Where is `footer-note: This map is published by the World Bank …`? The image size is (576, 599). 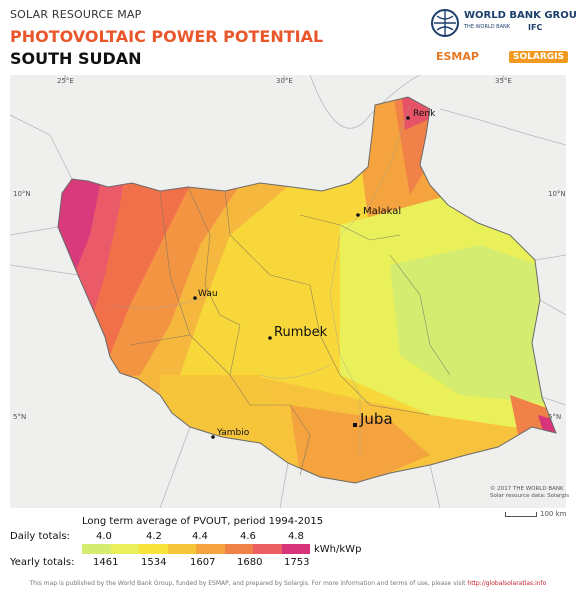 footer-note: This map is published by the World Bank … is located at coordinates (288, 583).